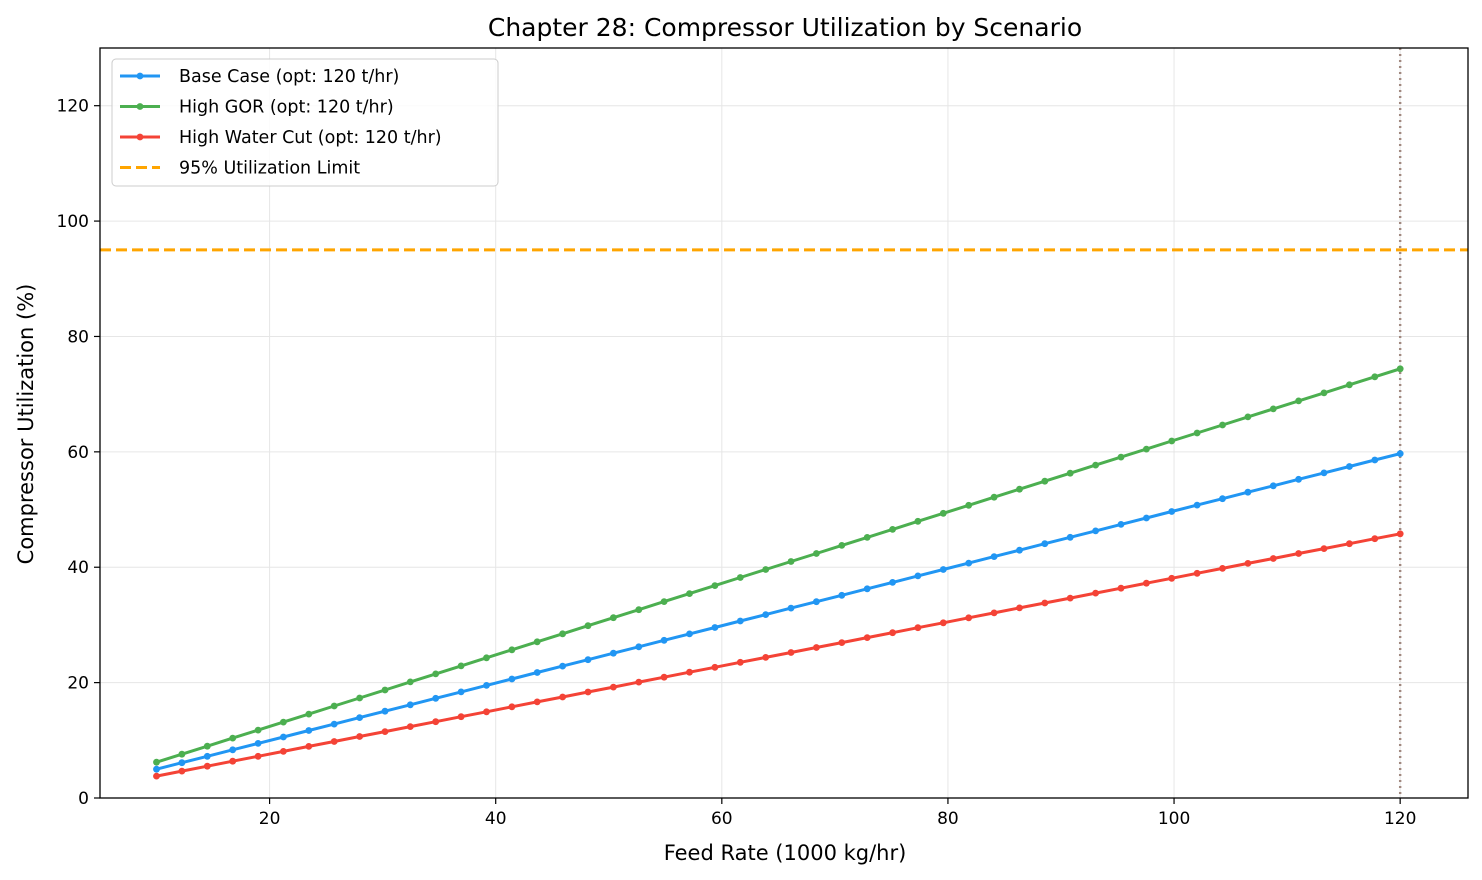 The image size is (1482, 880). What do you see at coordinates (305, 122) in the screenshot?
I see `legend-box` at bounding box center [305, 122].